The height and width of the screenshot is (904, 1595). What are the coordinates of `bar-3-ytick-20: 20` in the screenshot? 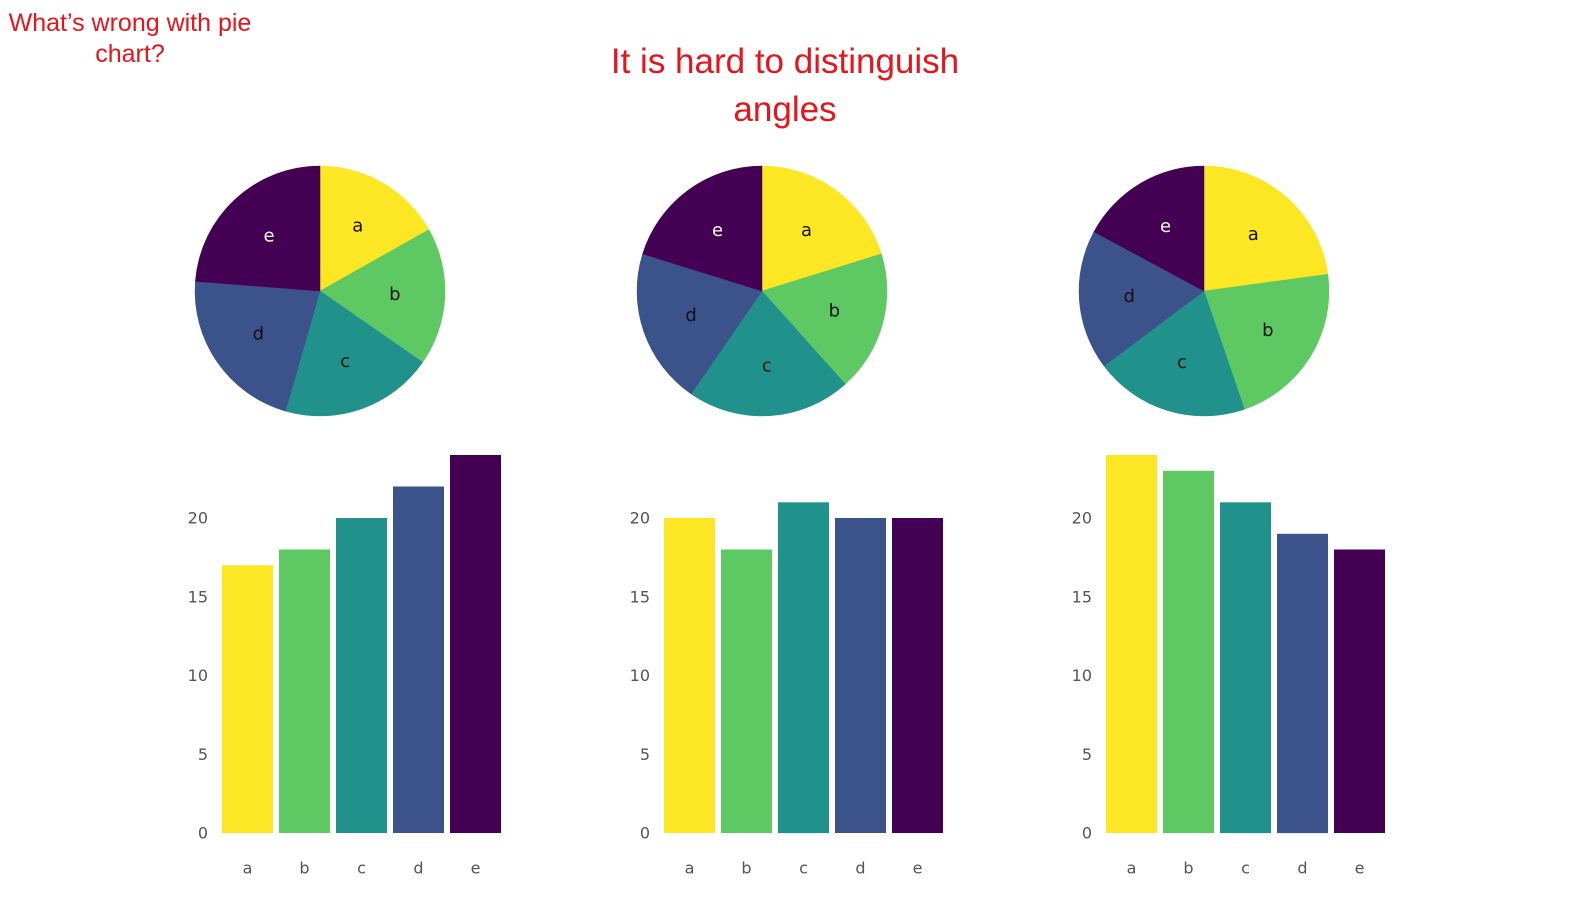 It's located at (1082, 518).